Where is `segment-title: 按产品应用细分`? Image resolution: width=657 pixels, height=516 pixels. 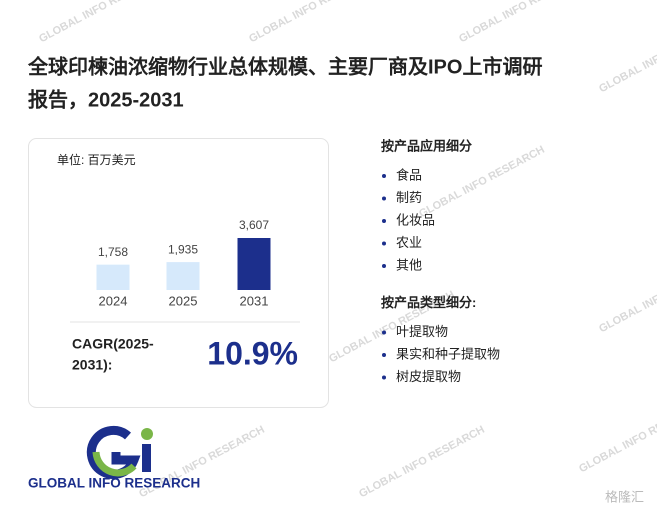
segment-title: 按产品应用细分 is located at coordinates (426, 145).